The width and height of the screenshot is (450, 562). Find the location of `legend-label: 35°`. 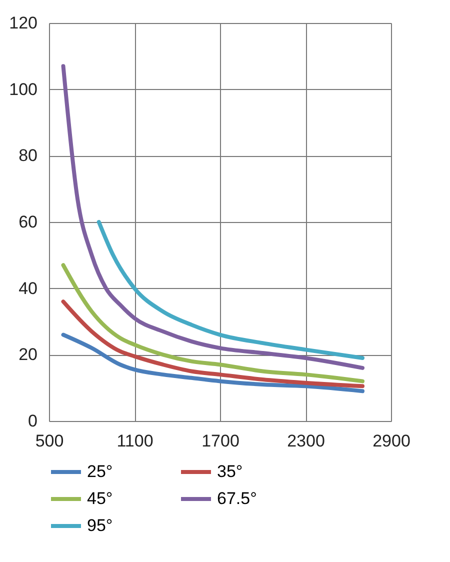

legend-label: 35° is located at coordinates (230, 471).